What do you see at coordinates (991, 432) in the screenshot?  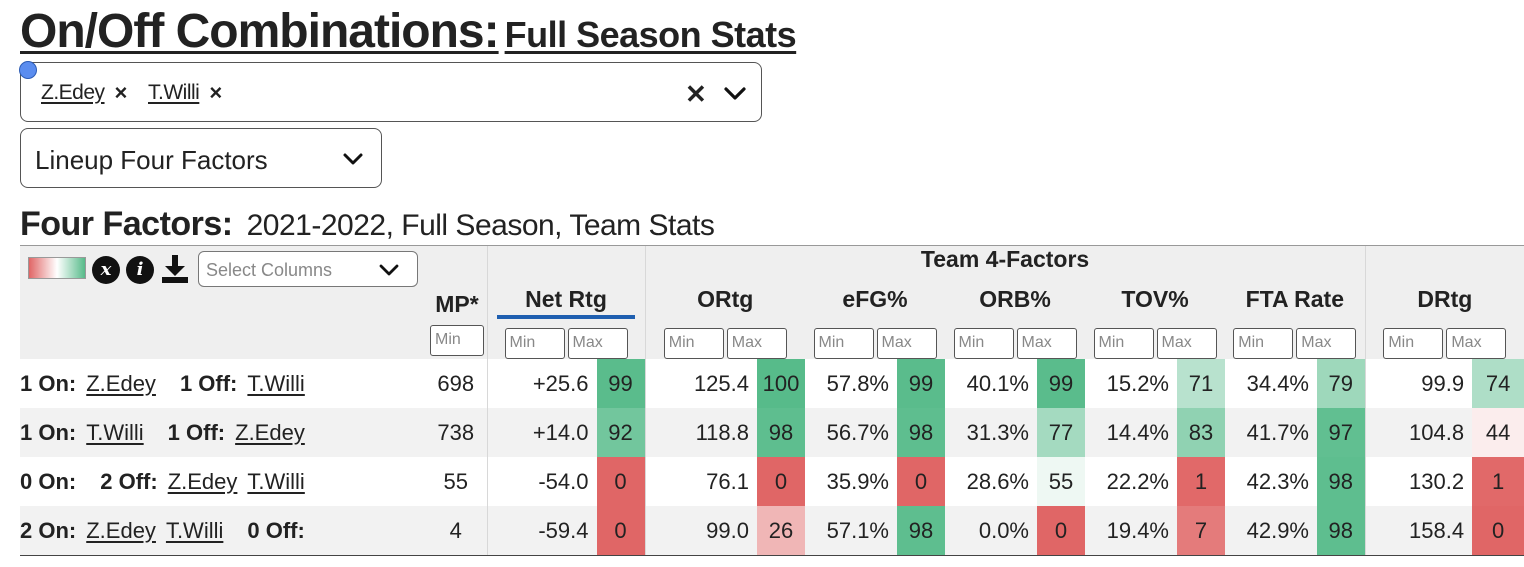 I see `orb-value: 31.3%` at bounding box center [991, 432].